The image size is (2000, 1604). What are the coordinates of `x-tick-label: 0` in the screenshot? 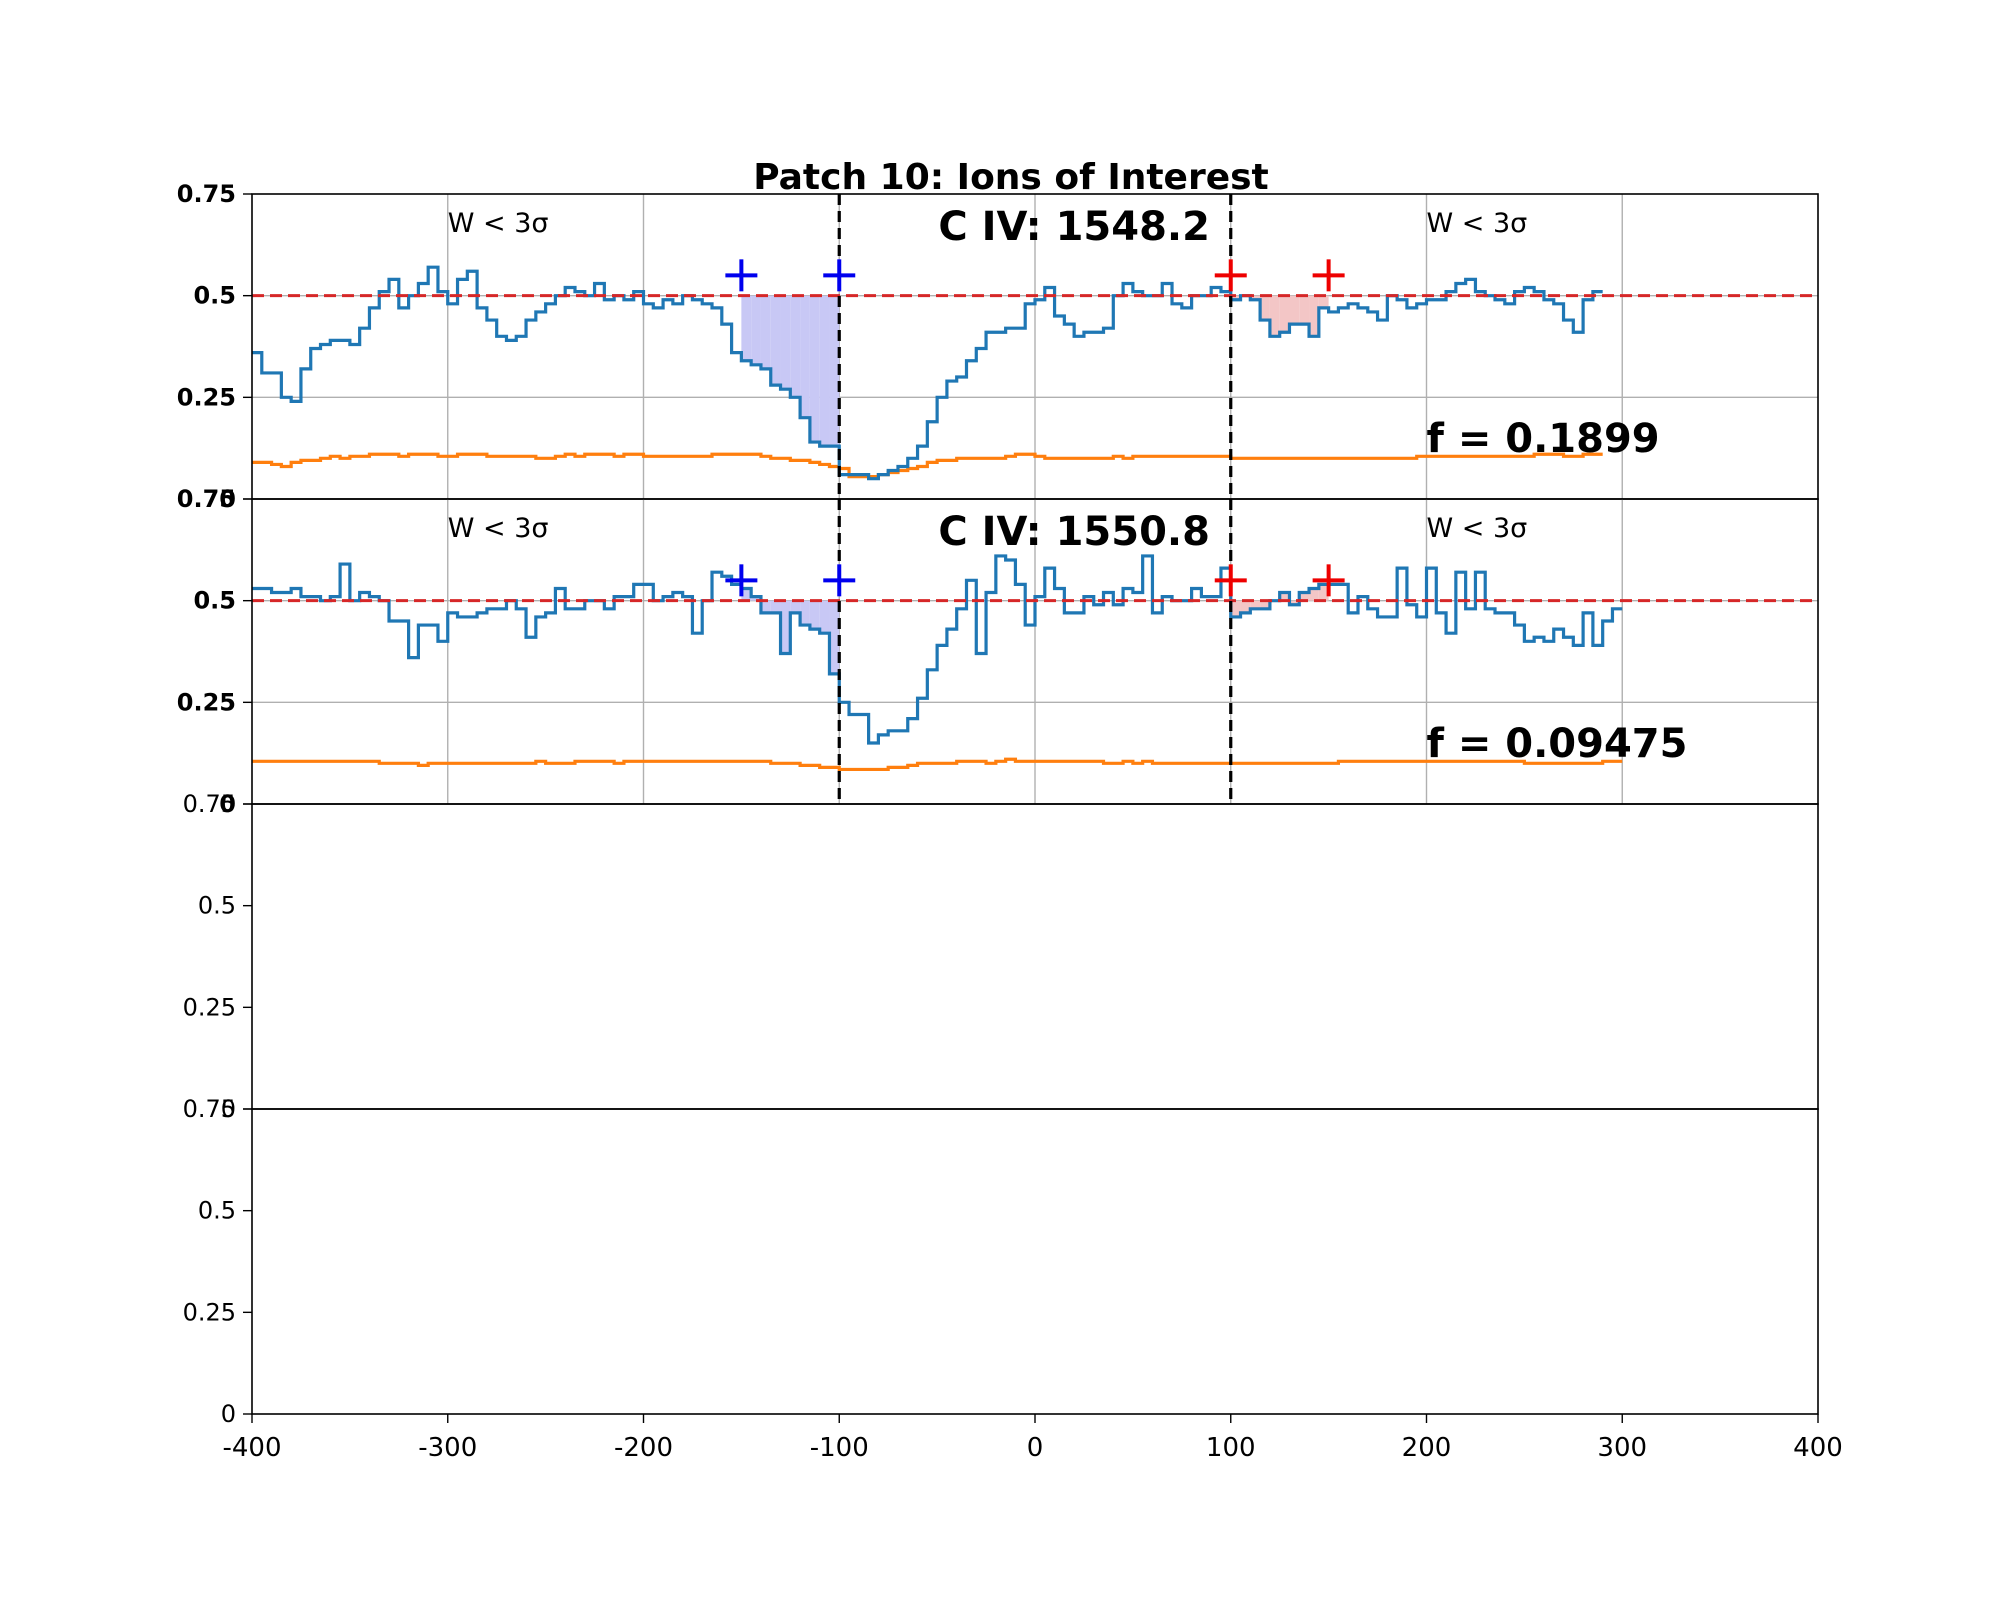 It's located at (1035, 1448).